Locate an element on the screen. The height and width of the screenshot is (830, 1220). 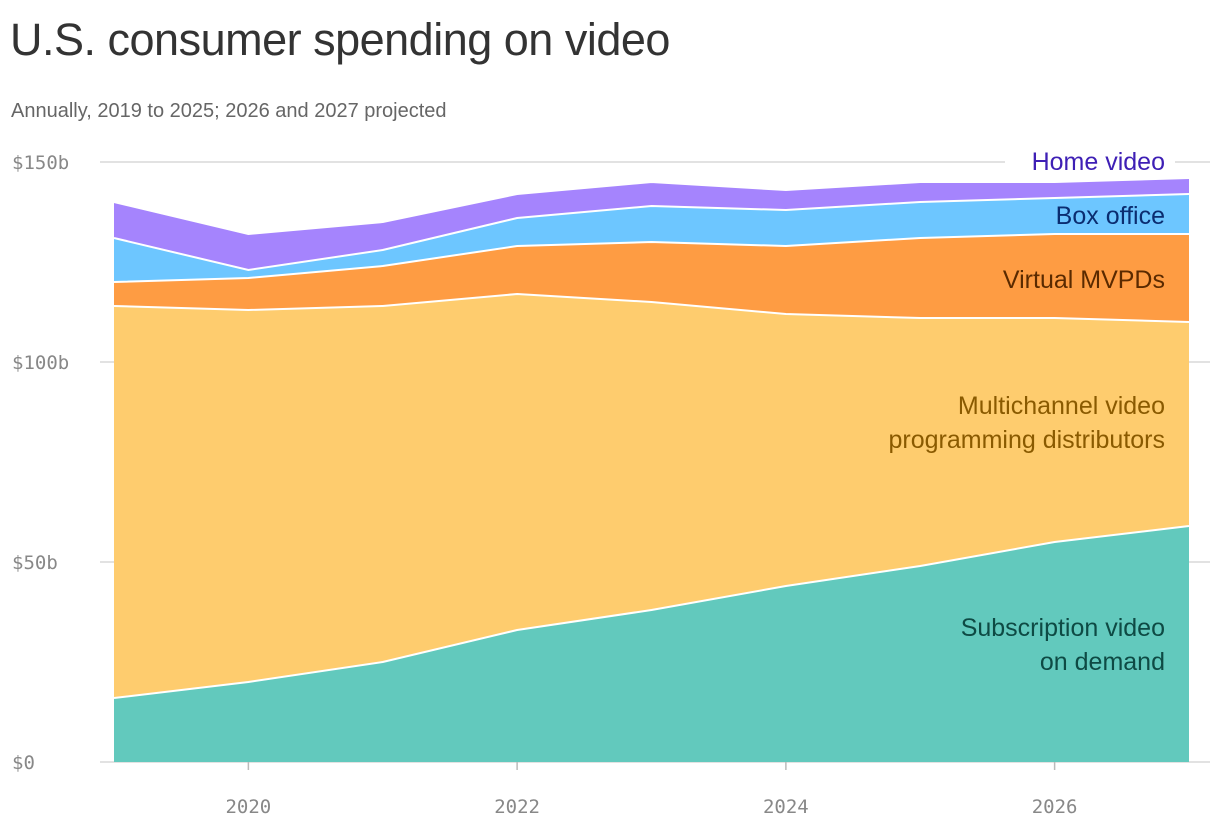
chart-title: U.S. consumer spending on video is located at coordinates (340, 39).